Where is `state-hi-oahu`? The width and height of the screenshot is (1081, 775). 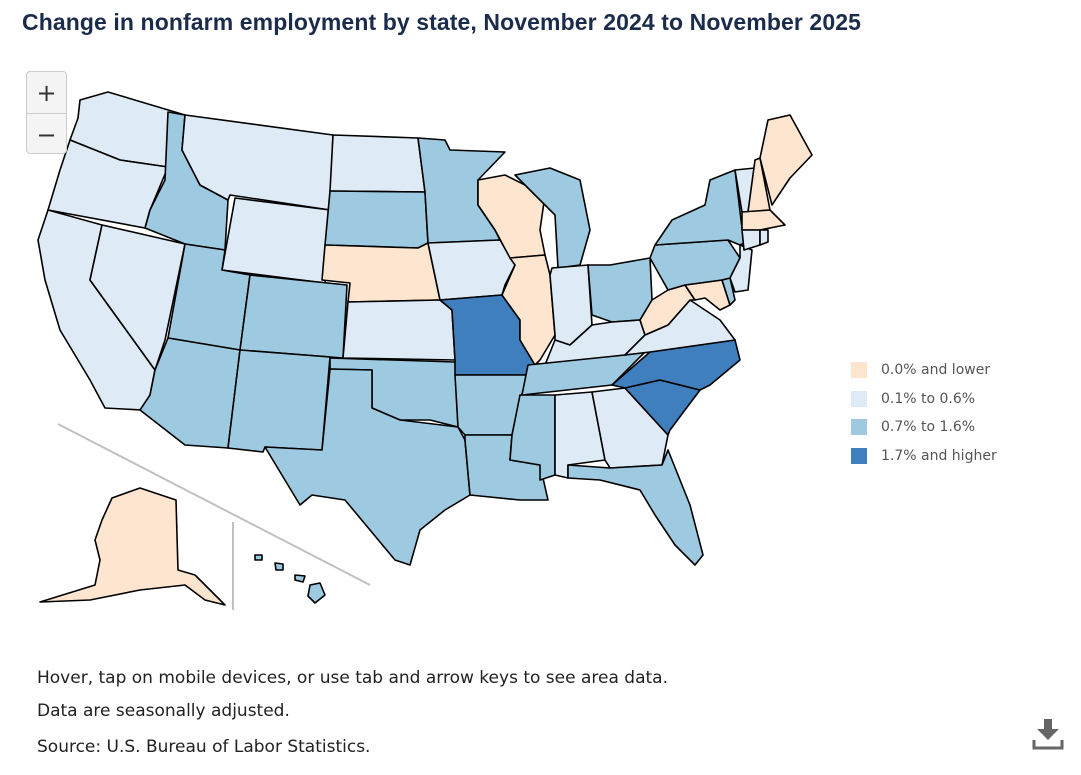
state-hi-oahu is located at coordinates (279, 566).